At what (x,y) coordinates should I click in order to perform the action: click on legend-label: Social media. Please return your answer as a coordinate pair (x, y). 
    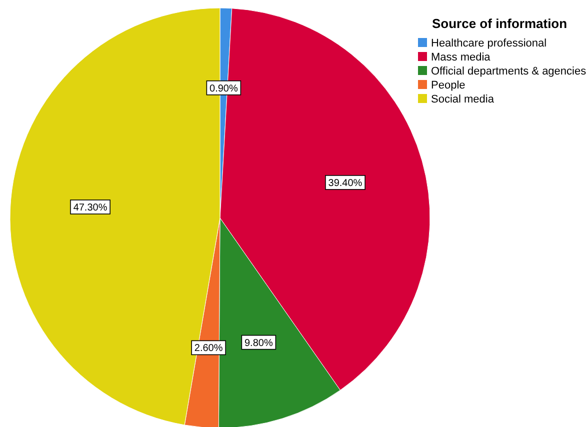
    Looking at the image, I should click on (463, 100).